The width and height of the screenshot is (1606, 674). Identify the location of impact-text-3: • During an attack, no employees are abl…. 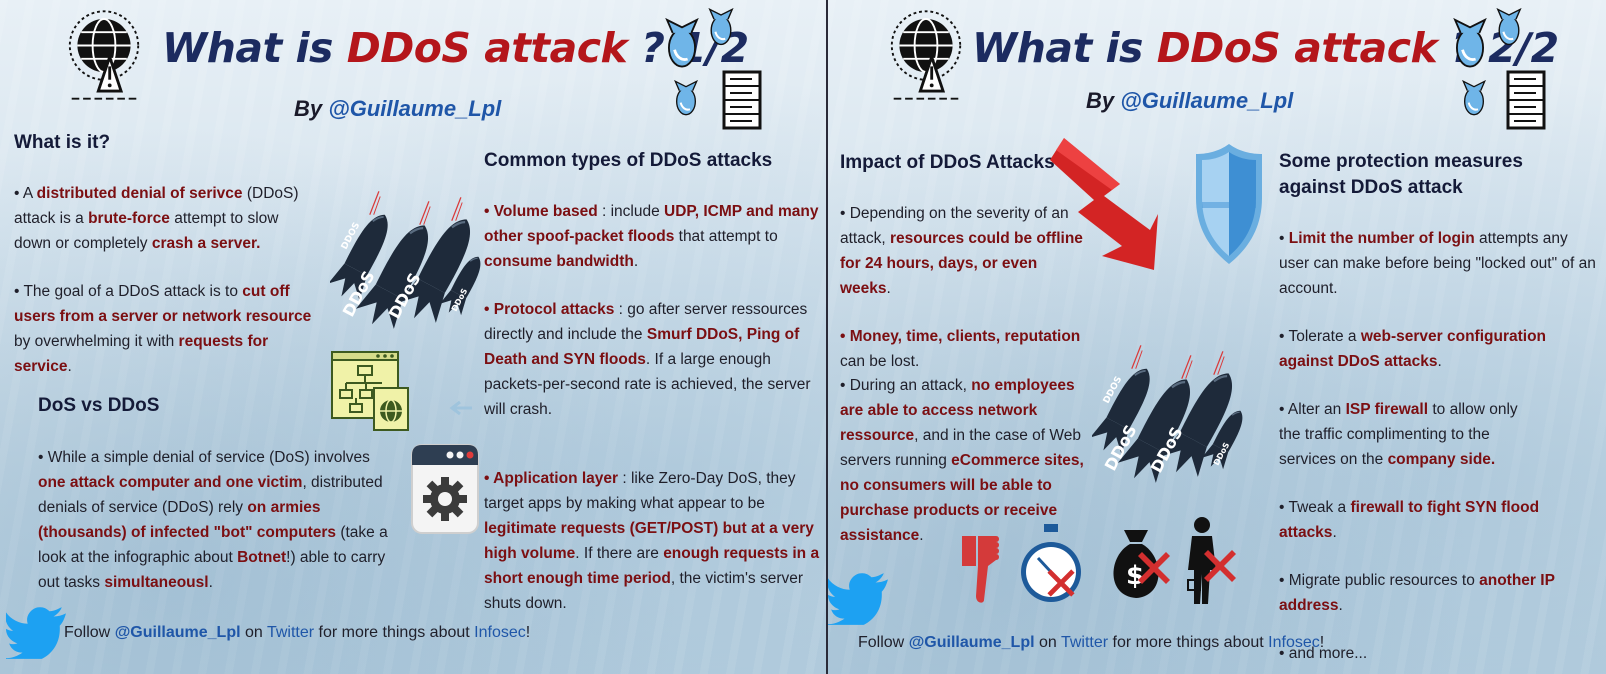
(971, 472).